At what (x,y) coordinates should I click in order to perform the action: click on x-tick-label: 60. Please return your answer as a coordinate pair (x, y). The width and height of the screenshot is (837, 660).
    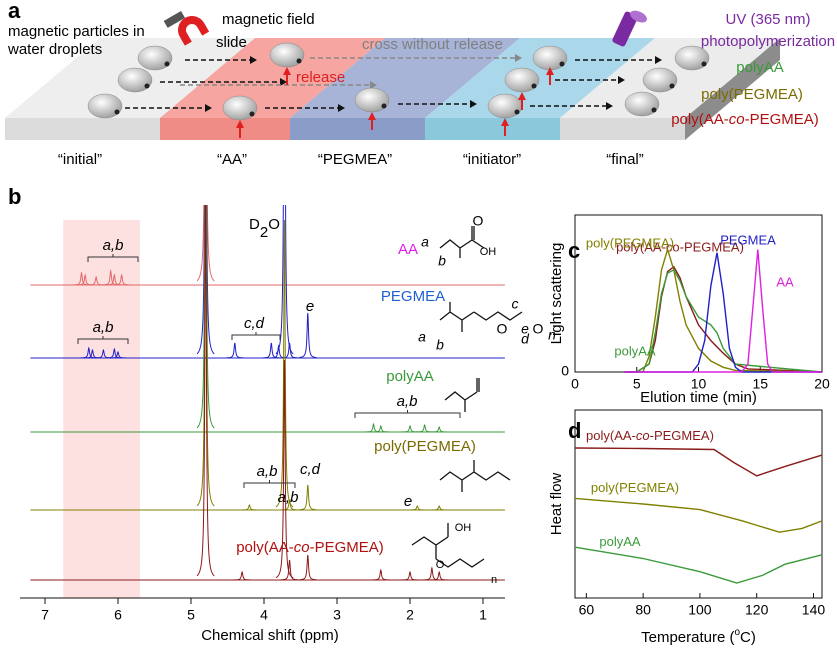
    Looking at the image, I should click on (587, 610).